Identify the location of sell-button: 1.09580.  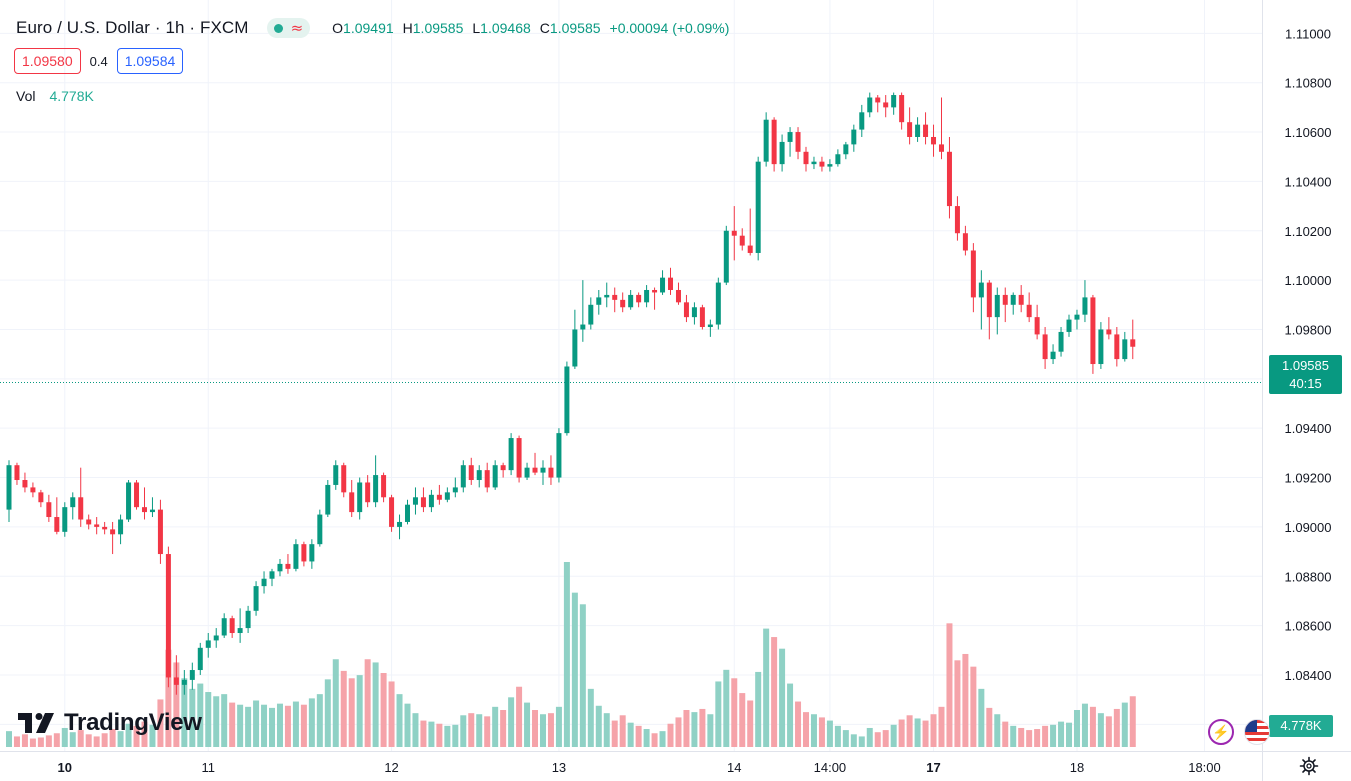
(47, 61).